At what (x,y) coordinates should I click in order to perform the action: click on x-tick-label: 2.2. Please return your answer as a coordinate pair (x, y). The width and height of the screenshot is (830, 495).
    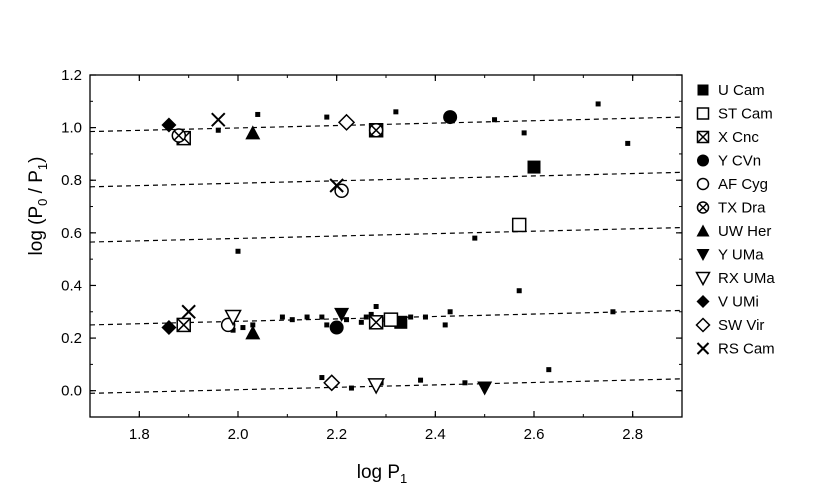
    Looking at the image, I should click on (336, 434).